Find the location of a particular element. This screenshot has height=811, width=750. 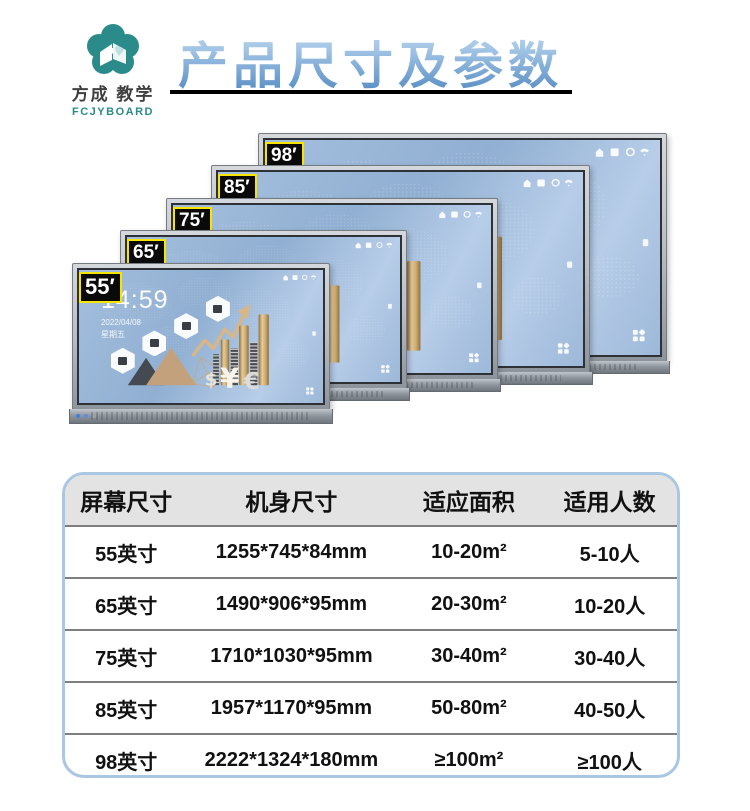

brand-logo: 方成 教学 FCJYBOARD is located at coordinates (113, 70).